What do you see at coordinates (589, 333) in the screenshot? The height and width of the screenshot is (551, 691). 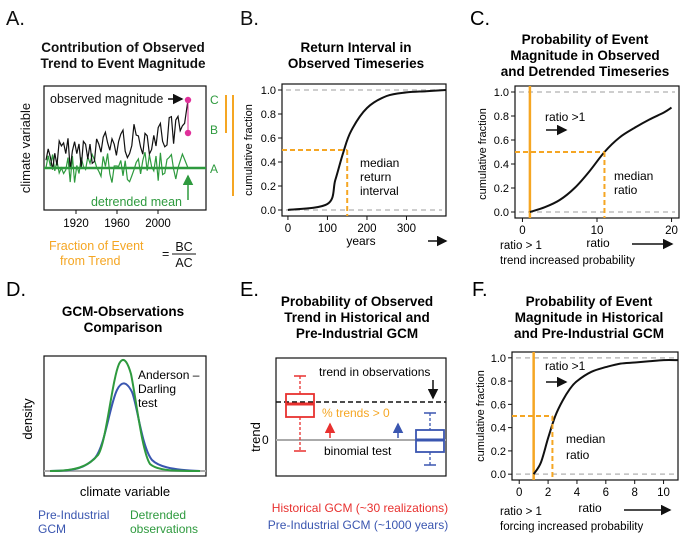 I see `panel-f-title-line3: and Pre-Industrial GCM` at bounding box center [589, 333].